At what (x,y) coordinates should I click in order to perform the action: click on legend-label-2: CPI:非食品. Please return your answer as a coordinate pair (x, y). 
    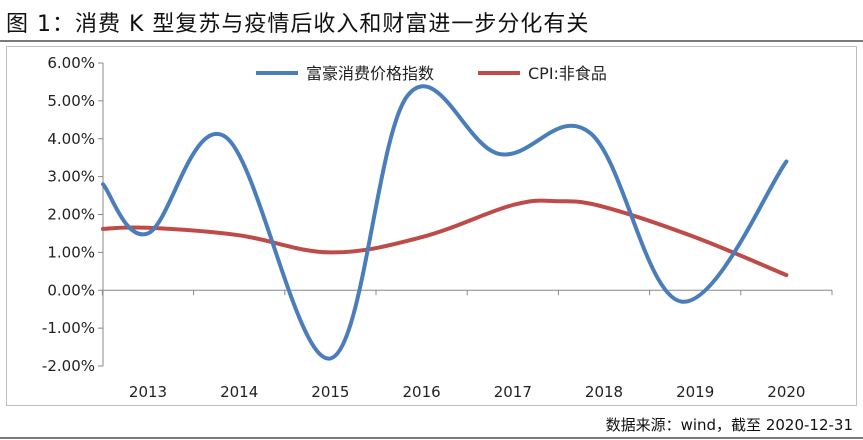
    Looking at the image, I should click on (567, 73).